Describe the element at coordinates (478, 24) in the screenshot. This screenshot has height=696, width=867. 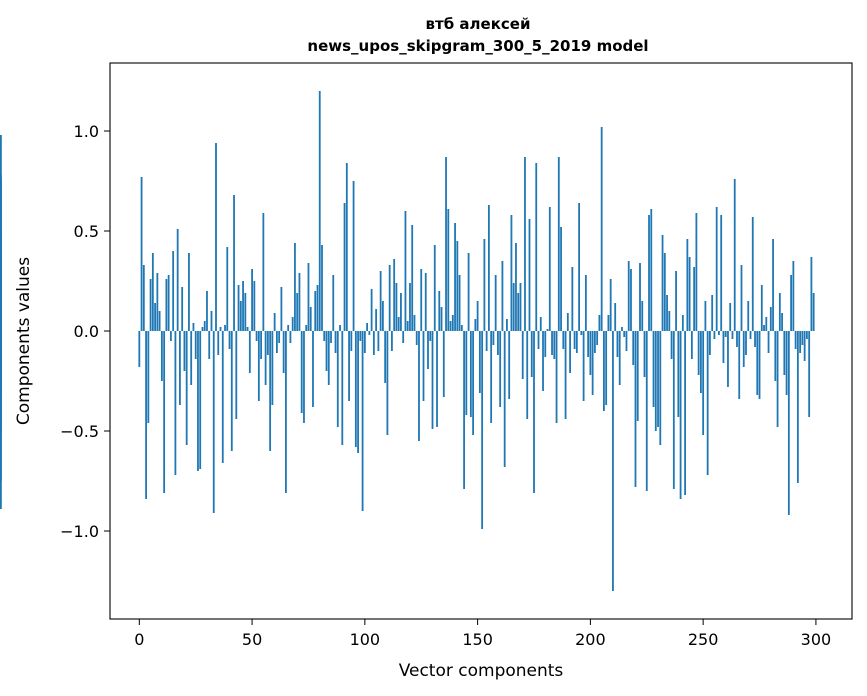
I see `chart-title: втб алексей` at that location.